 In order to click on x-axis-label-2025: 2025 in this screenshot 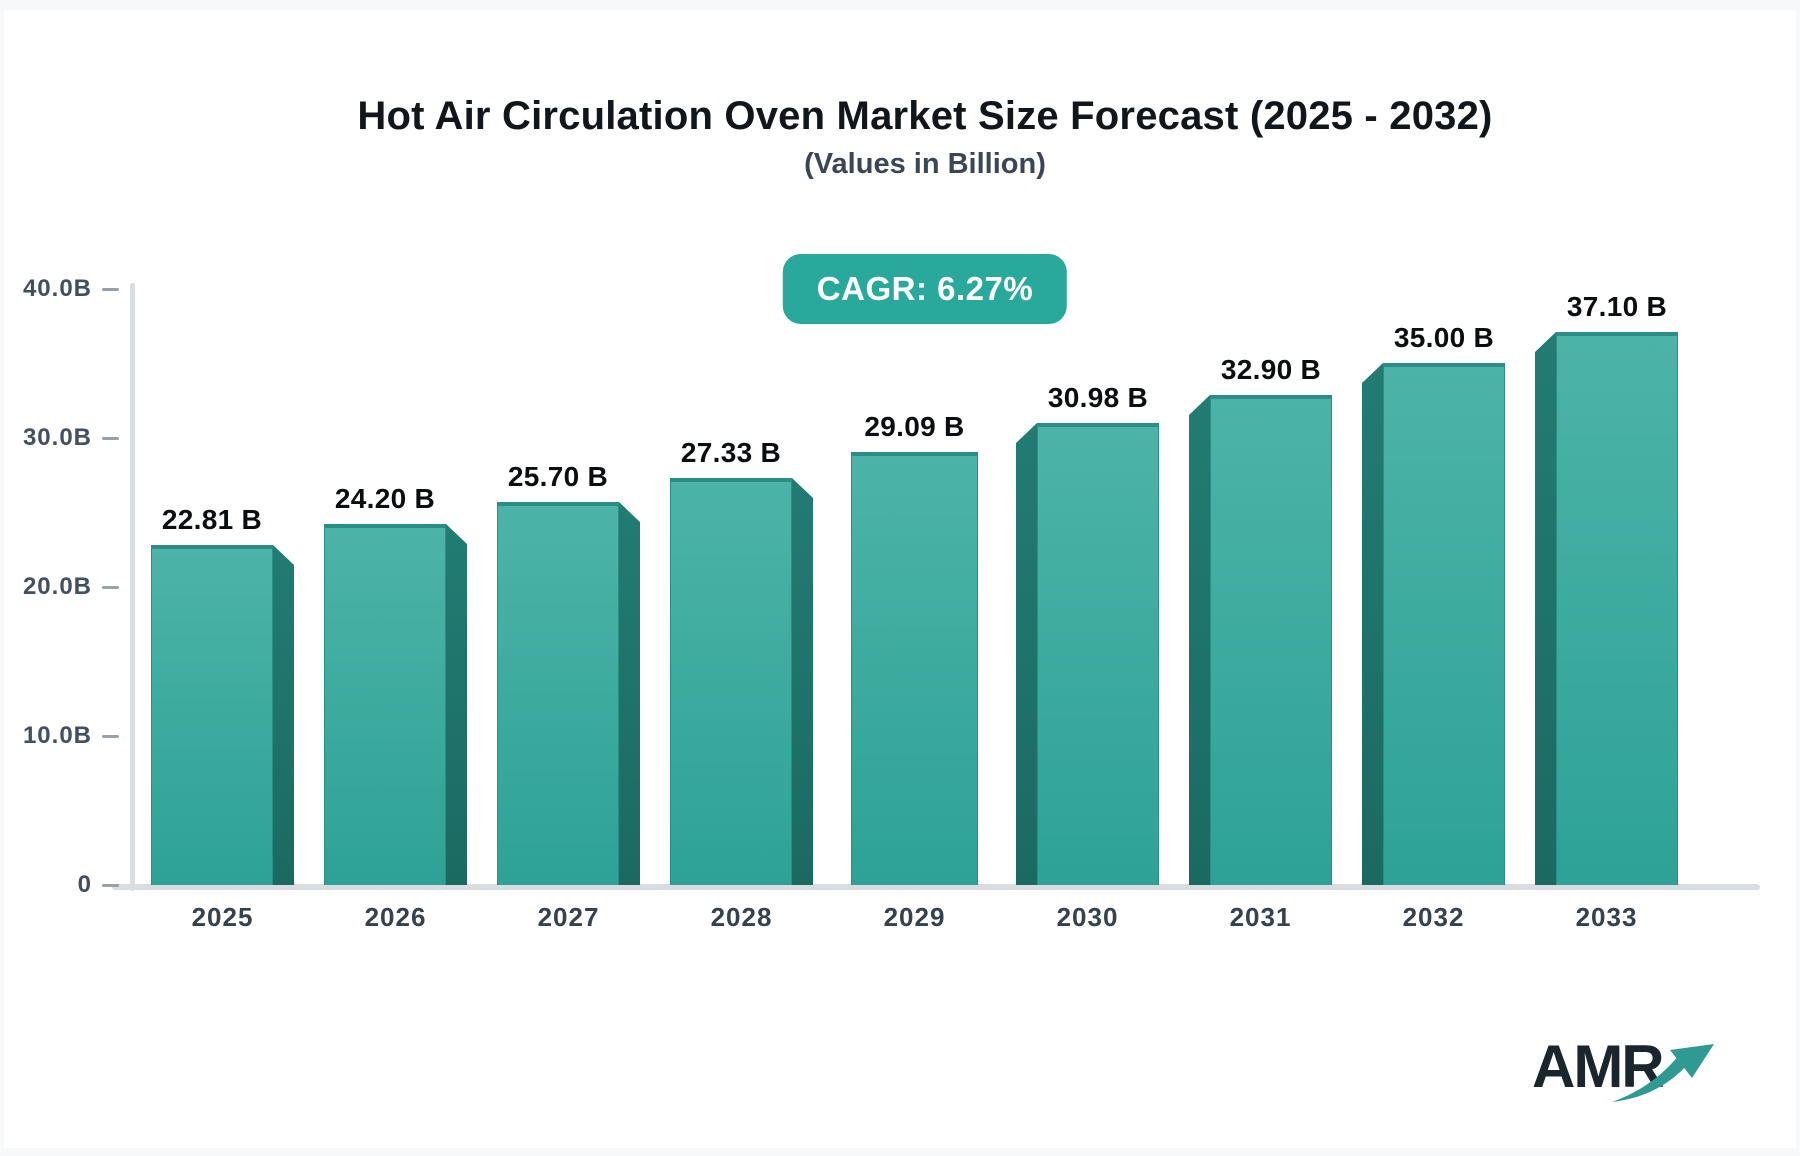, I will do `click(222, 917)`.